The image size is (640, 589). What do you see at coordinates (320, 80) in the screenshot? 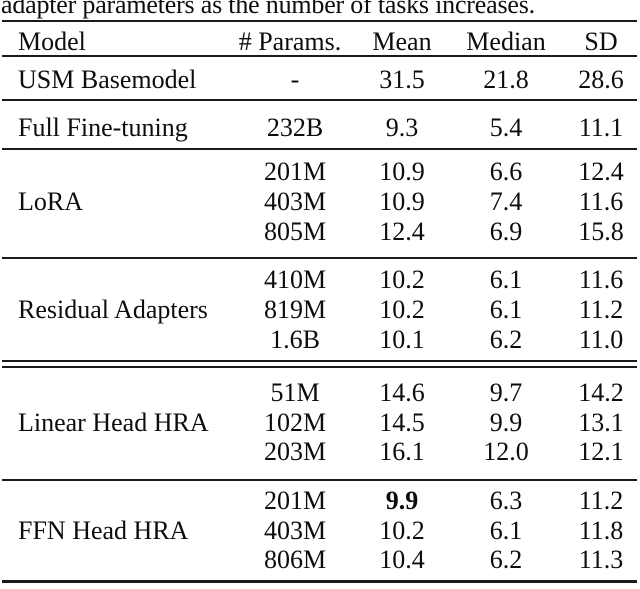
I see `table-row: USM Basemodel - 31.5 21.8 28.6` at bounding box center [320, 80].